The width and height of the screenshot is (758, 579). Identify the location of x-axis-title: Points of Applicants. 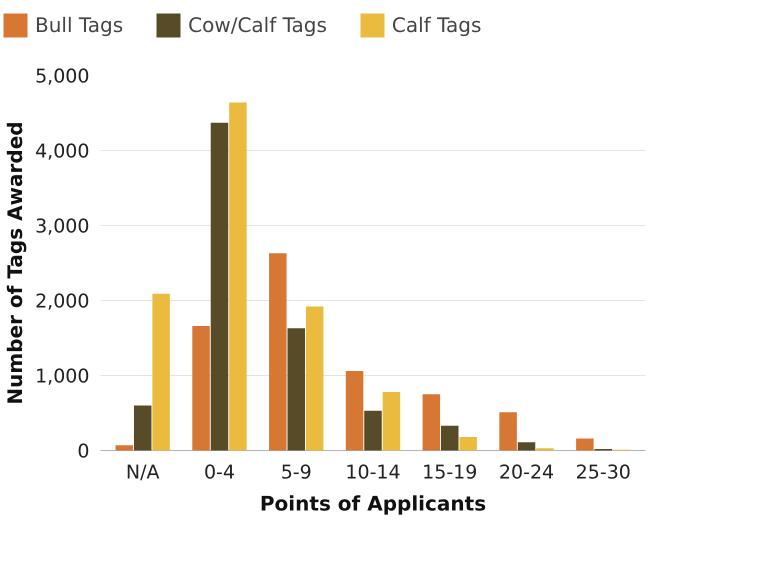
(373, 504).